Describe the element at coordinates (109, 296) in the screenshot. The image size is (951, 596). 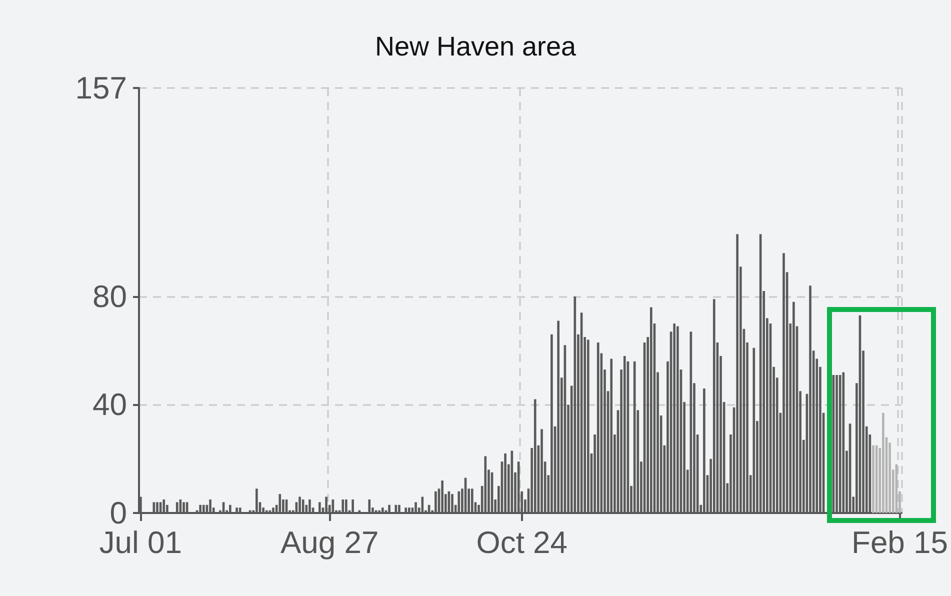
I see `y-tick-label: 80` at that location.